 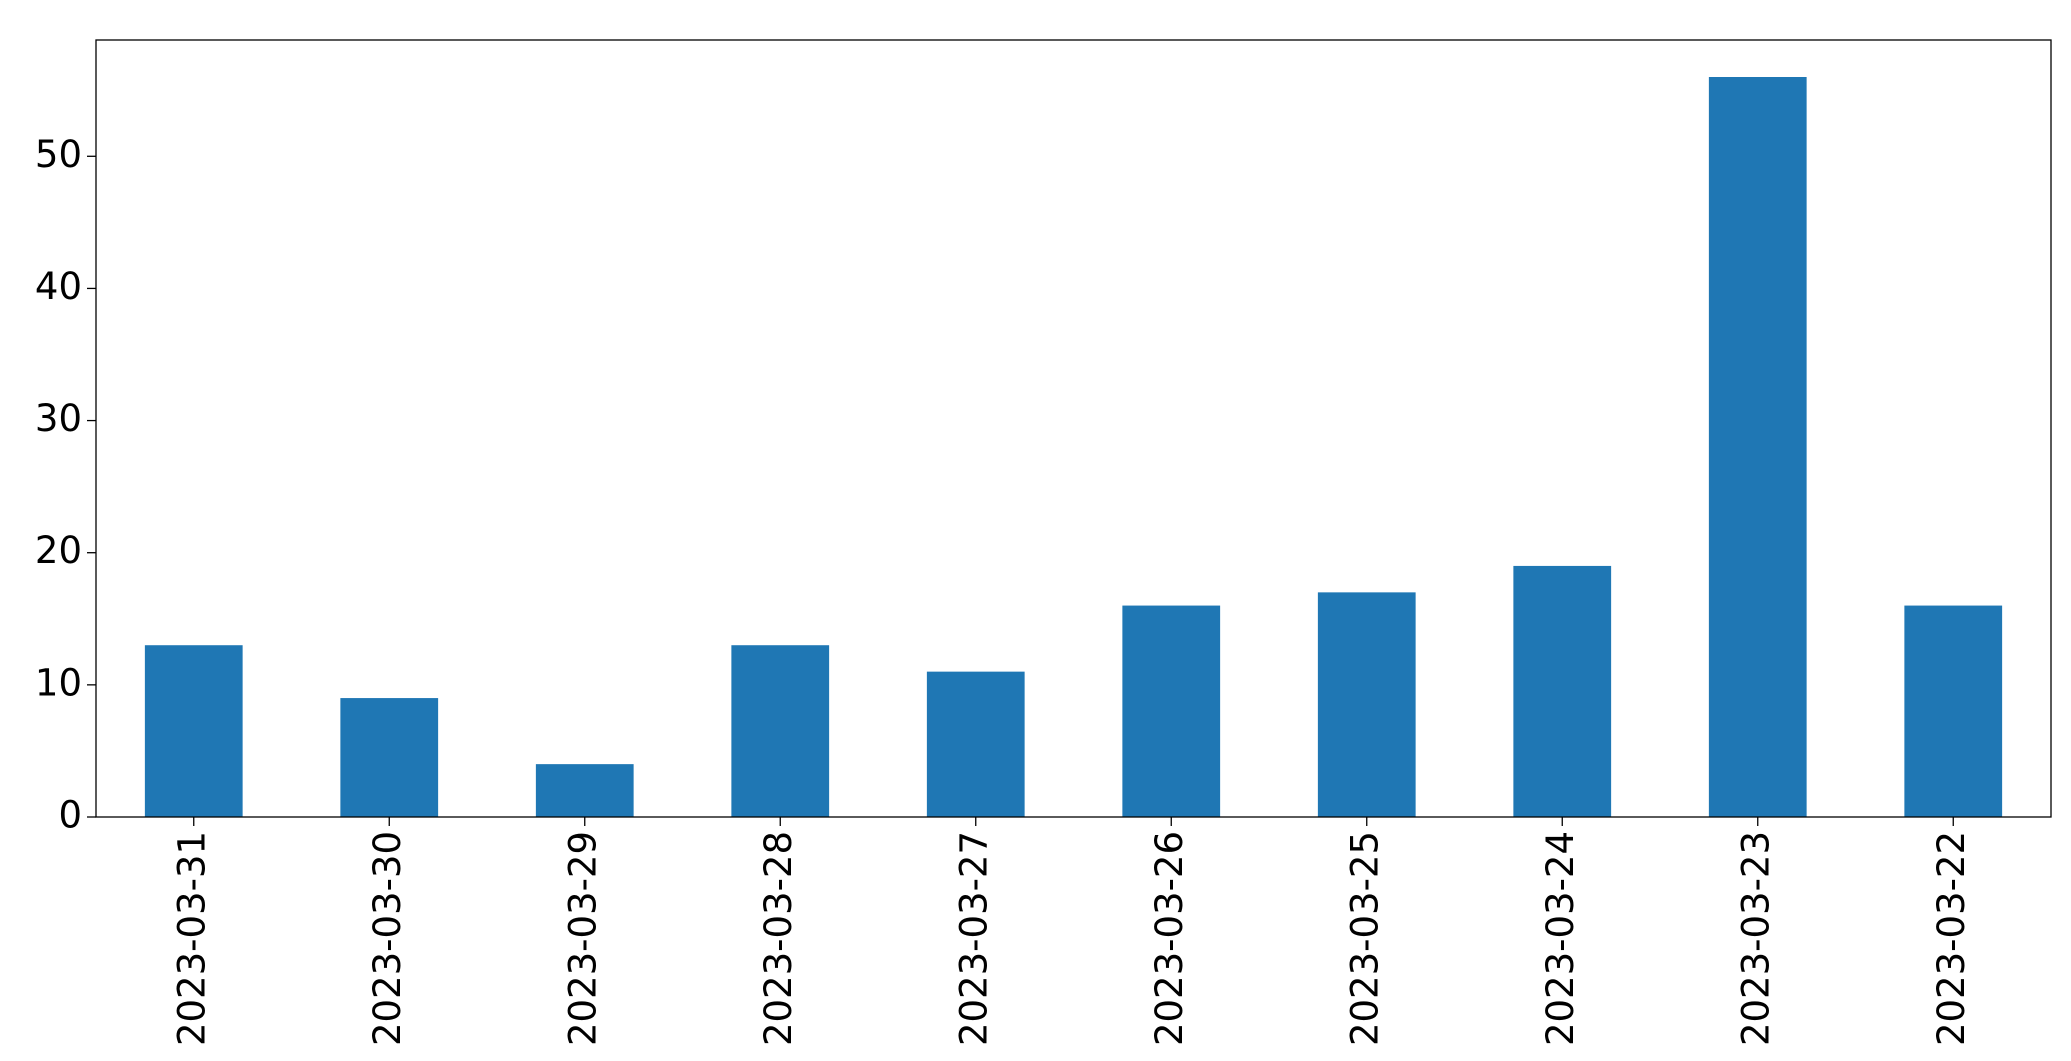 I want to click on y-tick-label: 10, so click(x=58, y=682).